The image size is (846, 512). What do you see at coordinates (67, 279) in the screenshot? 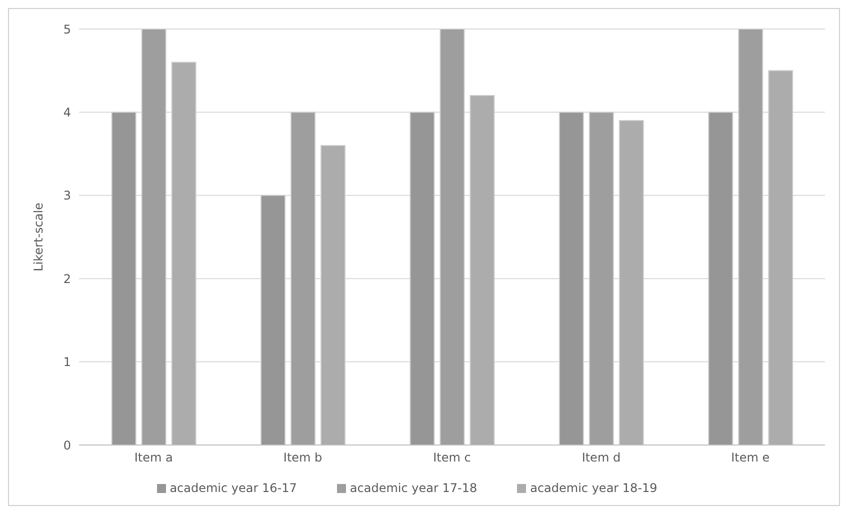
I see `y-tick-label: 2` at bounding box center [67, 279].